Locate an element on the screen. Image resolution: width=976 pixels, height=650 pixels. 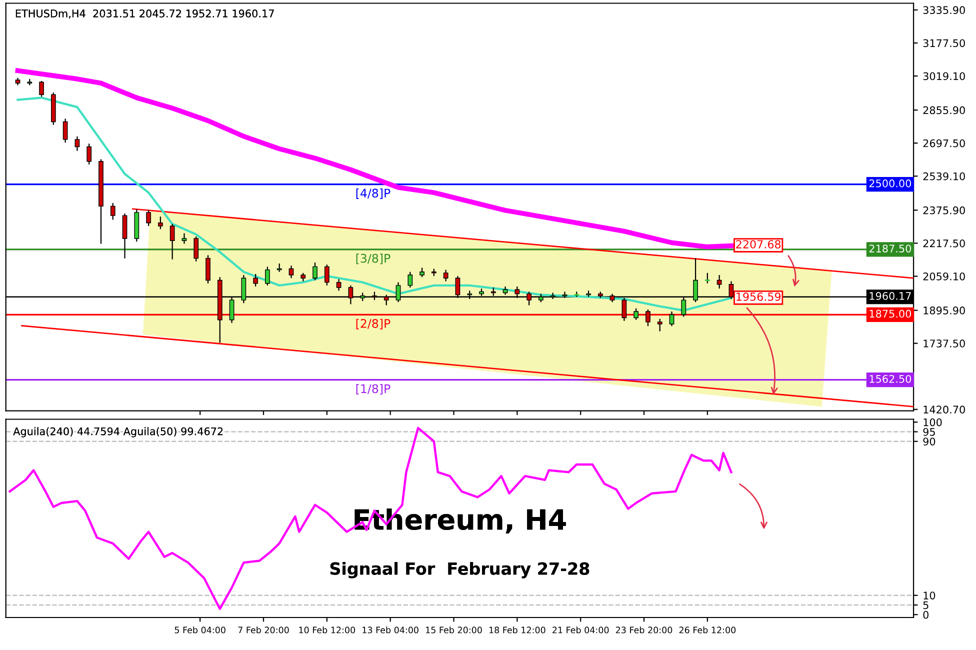
y-tick-label: 1895.90 is located at coordinates (944, 310).